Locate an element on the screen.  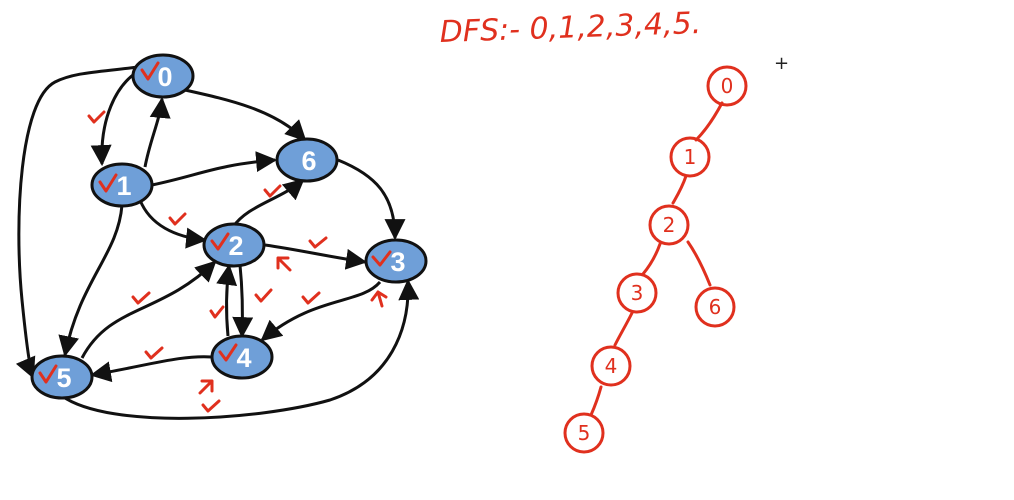
tree-node-0: 0 is located at coordinates (727, 86).